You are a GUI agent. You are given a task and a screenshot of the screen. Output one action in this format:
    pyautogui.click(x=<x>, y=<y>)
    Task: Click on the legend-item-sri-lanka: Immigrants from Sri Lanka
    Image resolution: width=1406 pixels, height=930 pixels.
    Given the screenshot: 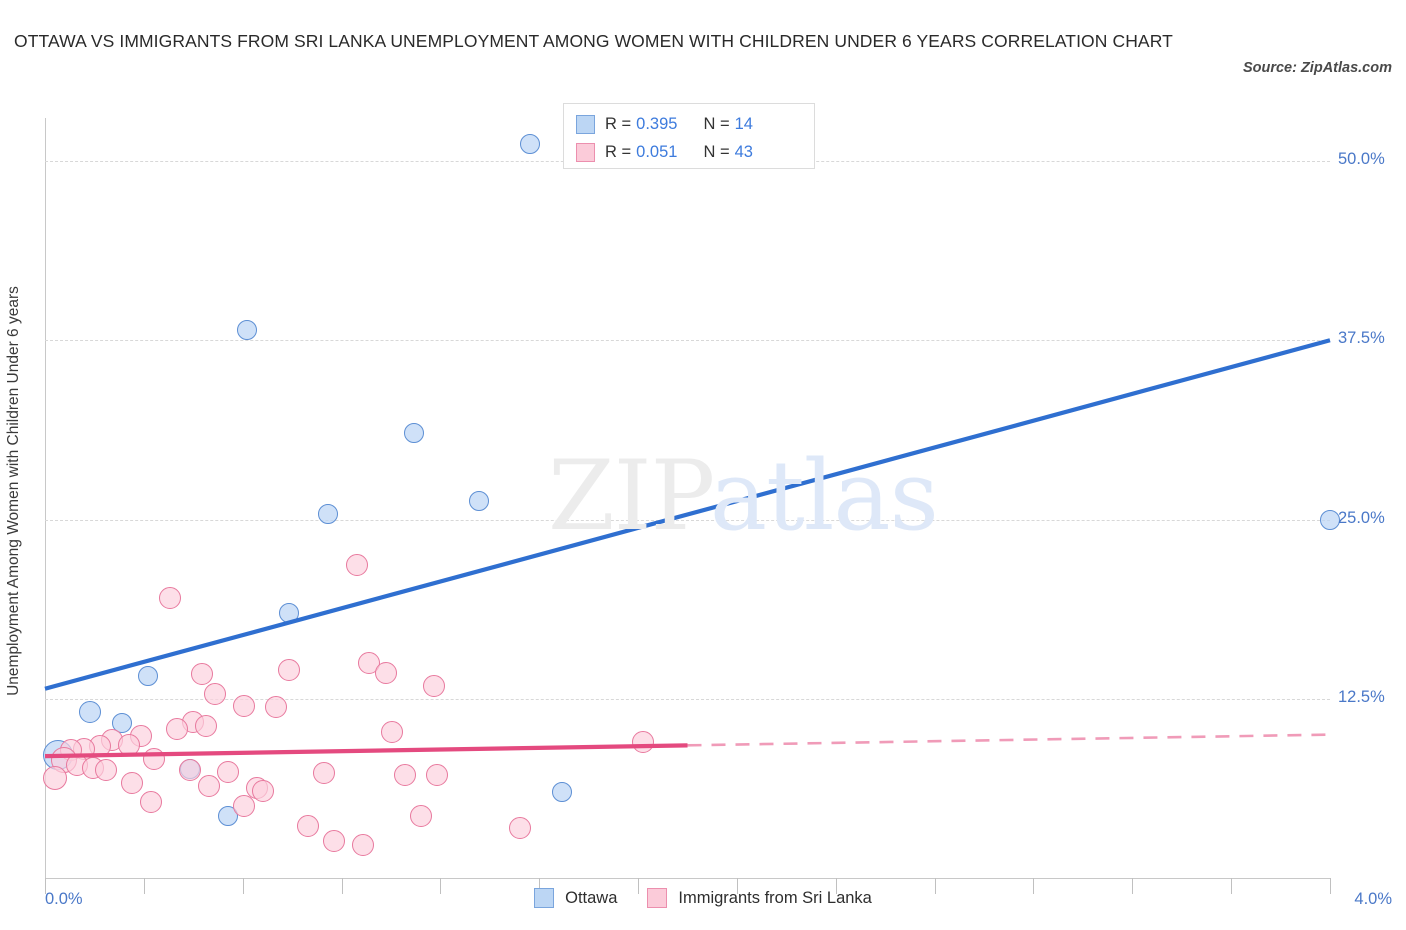 What is the action you would take?
    pyautogui.click(x=759, y=898)
    